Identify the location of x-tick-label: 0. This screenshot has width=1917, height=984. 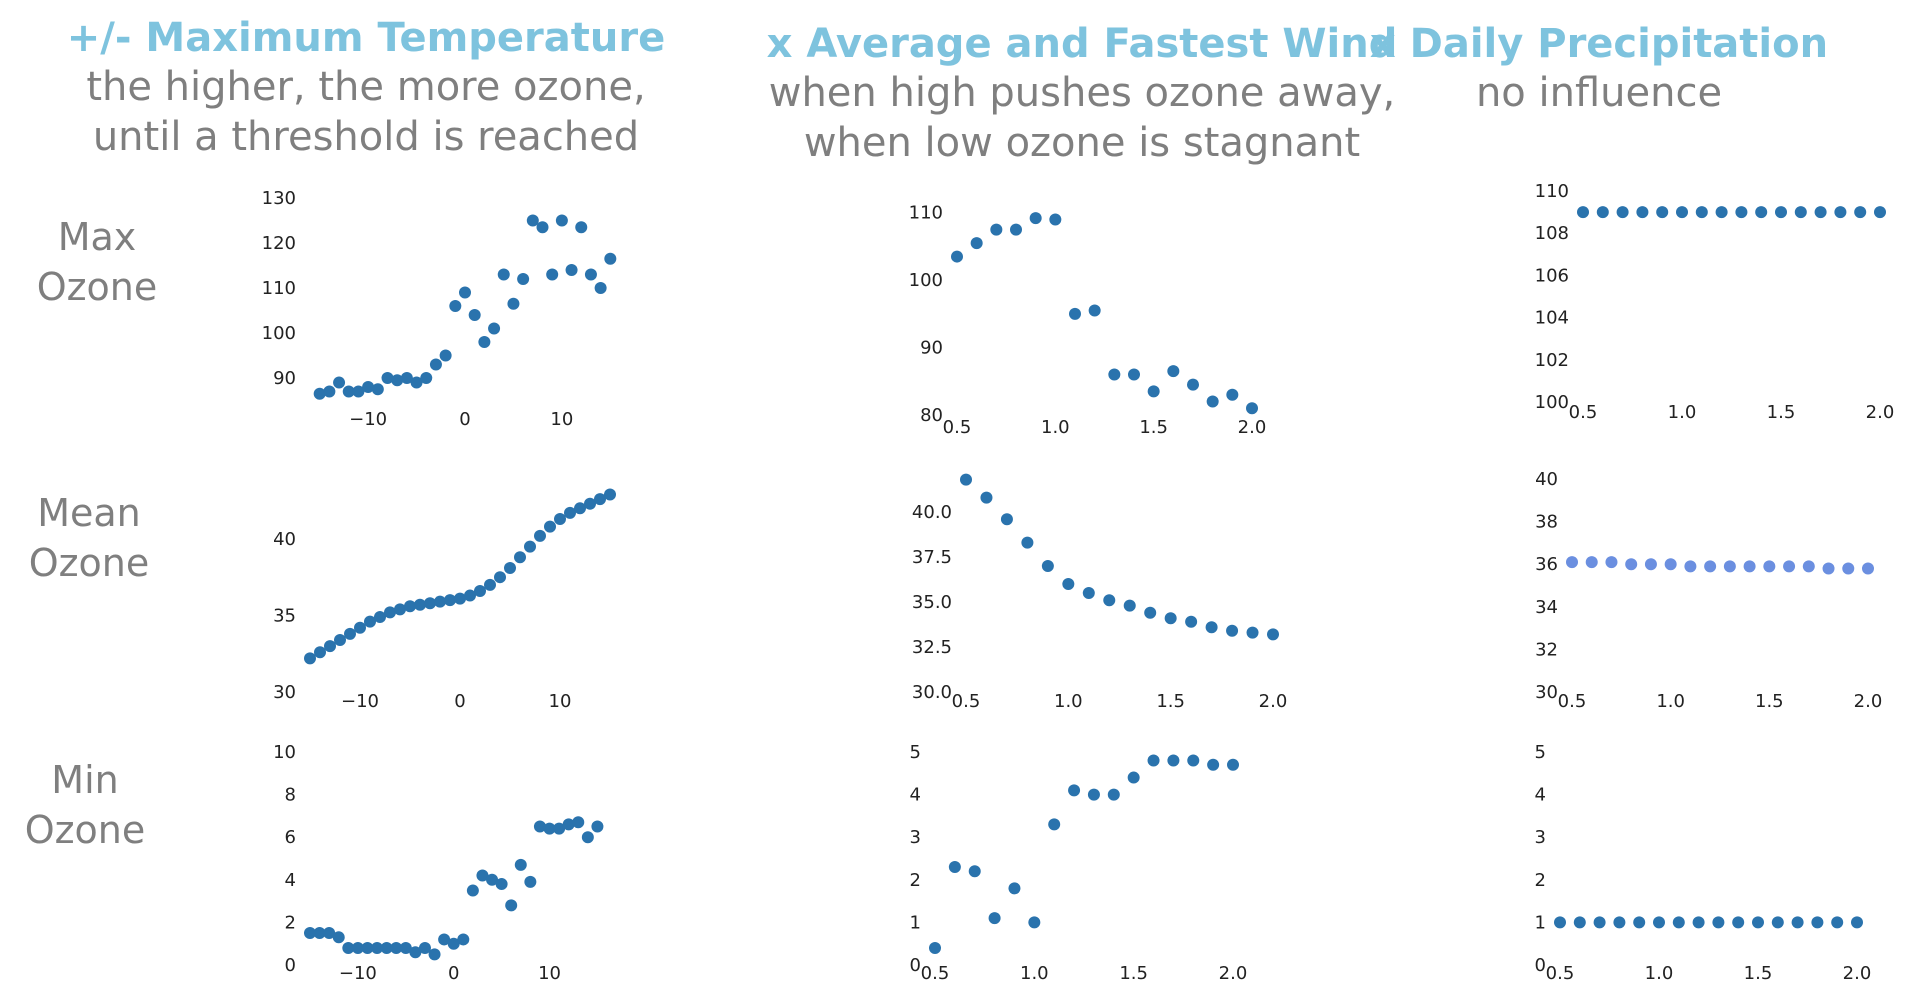
(453, 973).